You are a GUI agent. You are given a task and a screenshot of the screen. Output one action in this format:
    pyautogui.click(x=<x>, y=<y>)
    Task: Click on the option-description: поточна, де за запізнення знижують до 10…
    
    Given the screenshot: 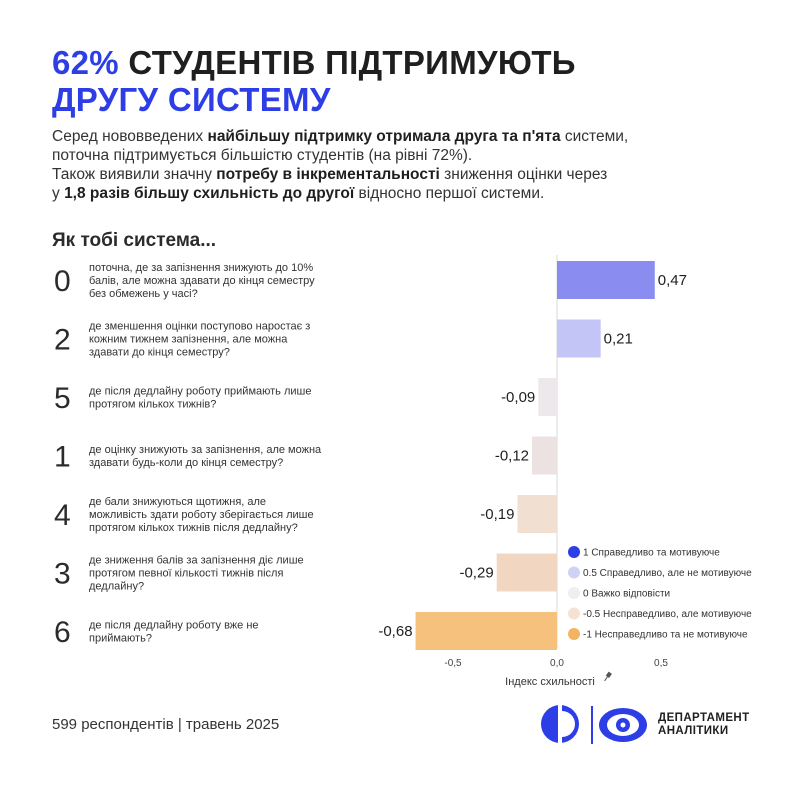 What is the action you would take?
    pyautogui.click(x=201, y=268)
    